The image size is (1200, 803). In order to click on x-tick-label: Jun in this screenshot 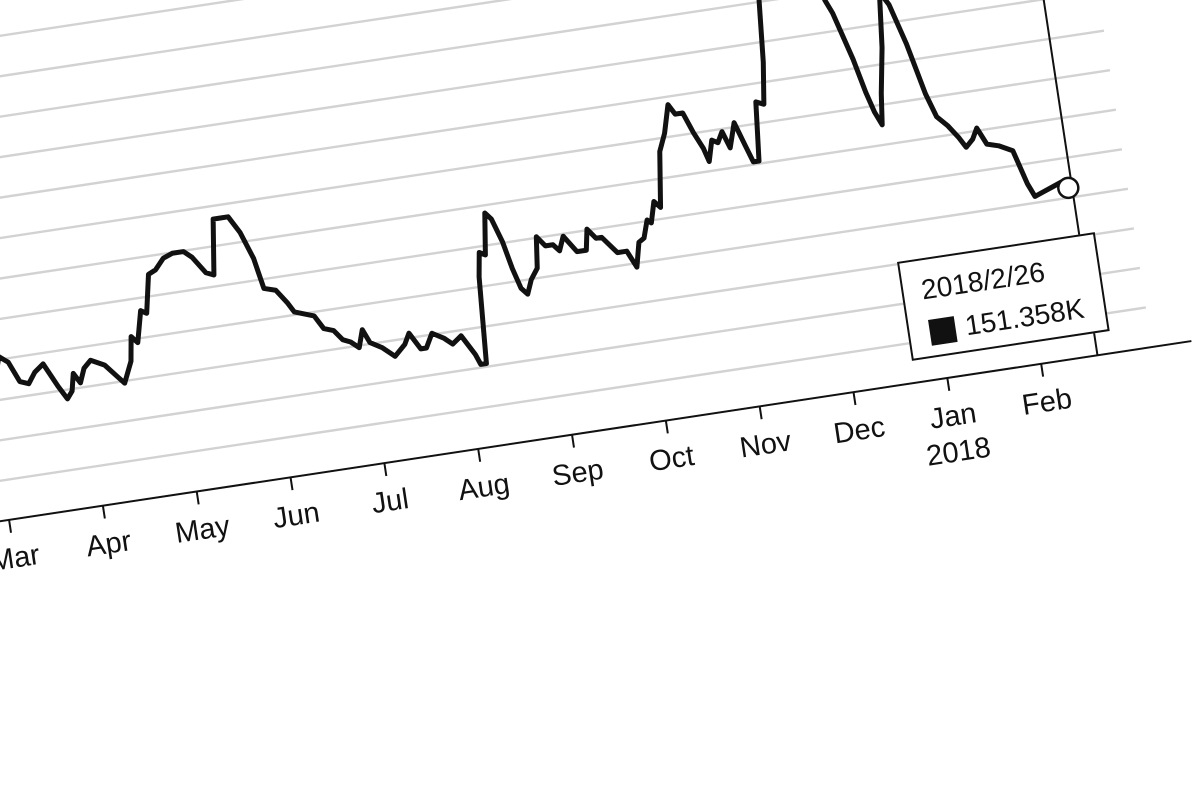, I will do `click(296, 516)`.